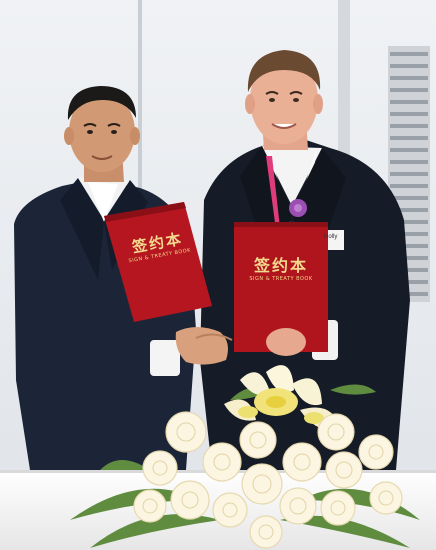 The width and height of the screenshot is (436, 550). Describe the element at coordinates (158, 262) in the screenshot. I see `left-signing-folder` at that location.